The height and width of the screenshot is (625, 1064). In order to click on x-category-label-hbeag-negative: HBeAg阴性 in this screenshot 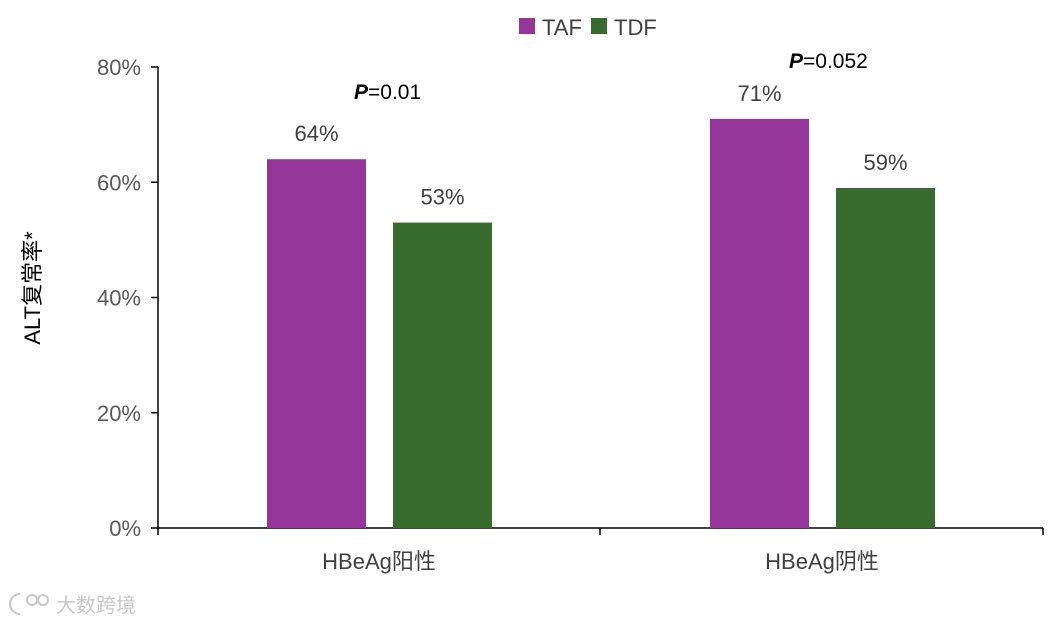, I will do `click(822, 561)`.